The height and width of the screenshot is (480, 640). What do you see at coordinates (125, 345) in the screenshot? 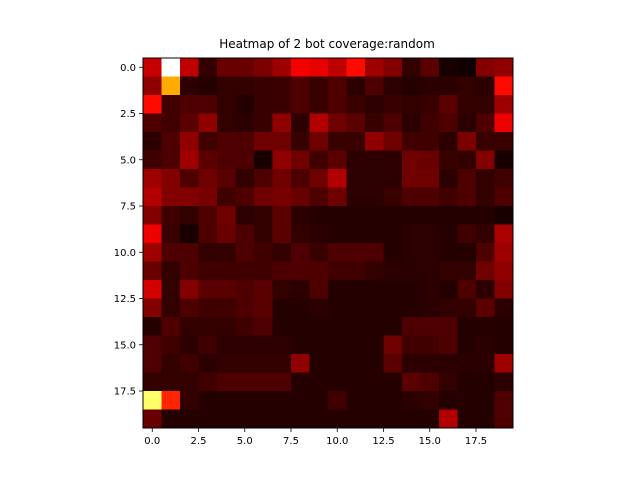
I see `y-tick-label: 15.0` at bounding box center [125, 345].